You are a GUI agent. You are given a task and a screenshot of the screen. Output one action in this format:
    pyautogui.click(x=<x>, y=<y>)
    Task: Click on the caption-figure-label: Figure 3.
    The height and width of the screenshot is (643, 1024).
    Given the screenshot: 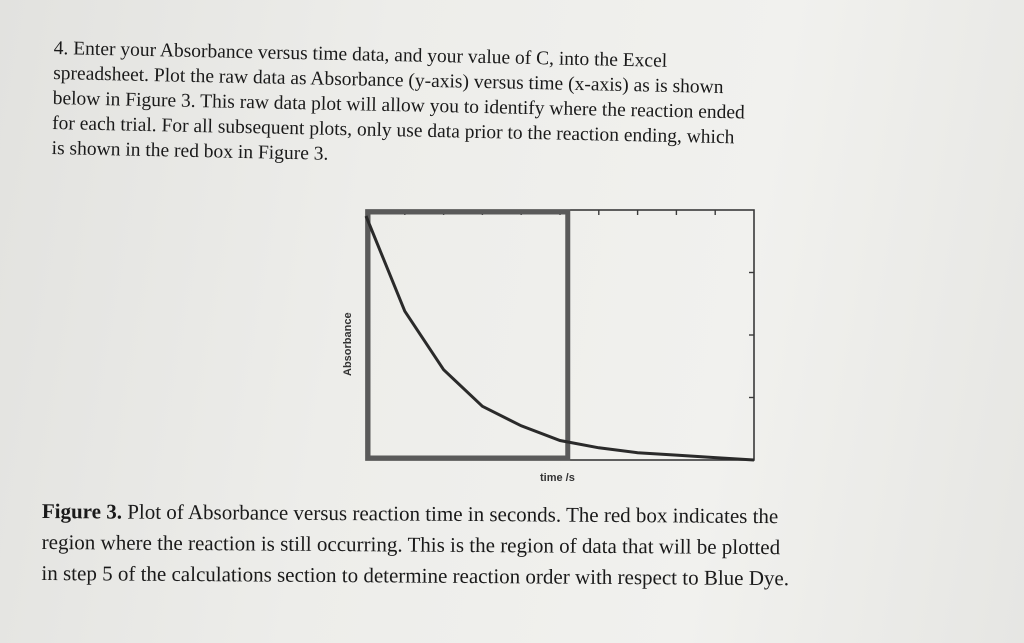 What is the action you would take?
    pyautogui.click(x=82, y=511)
    